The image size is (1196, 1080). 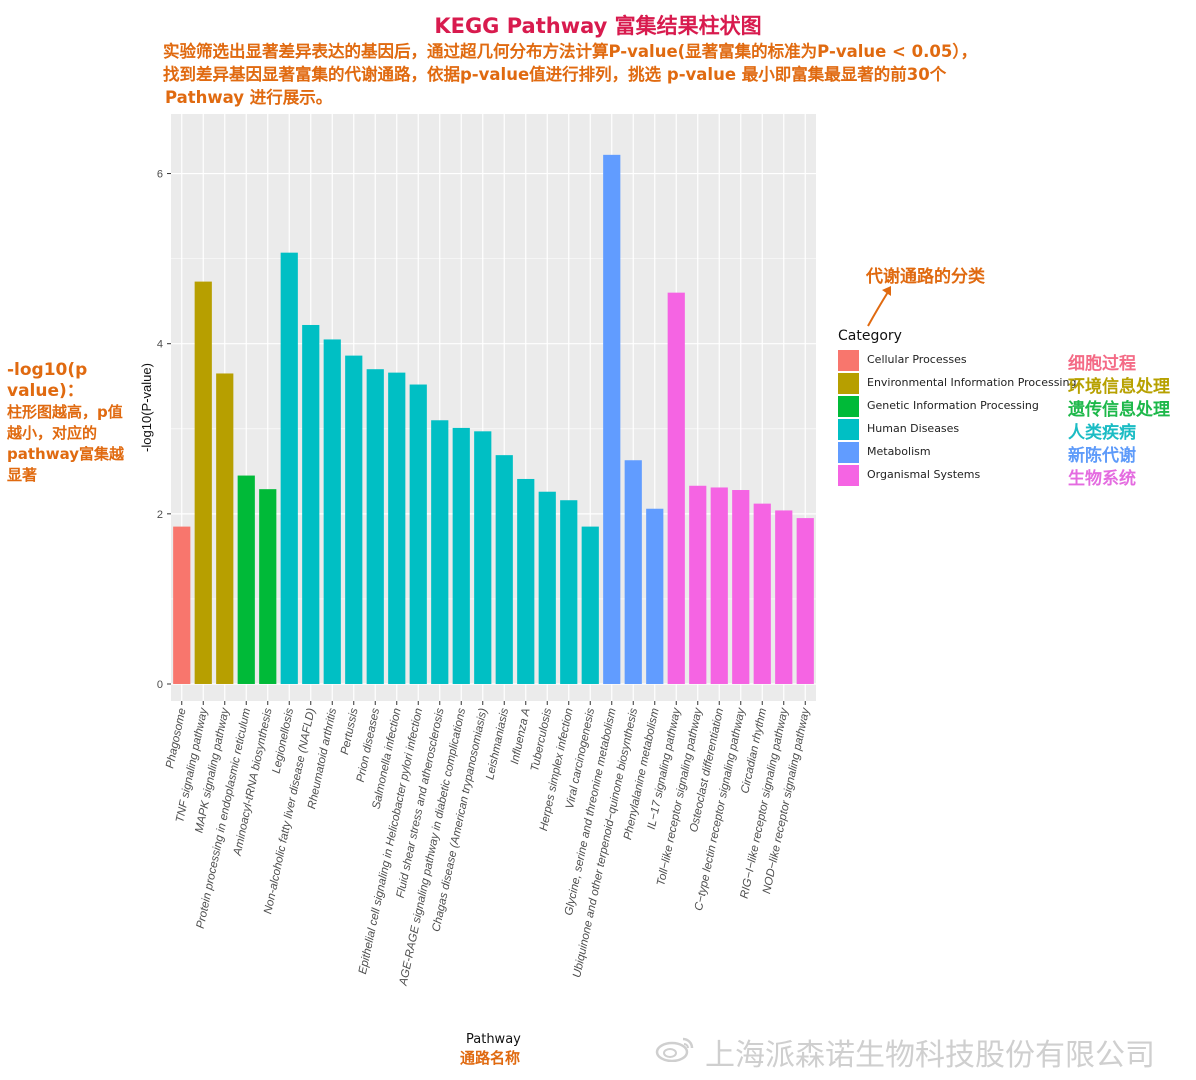 I want to click on legend-label: Metabolism, so click(x=899, y=451).